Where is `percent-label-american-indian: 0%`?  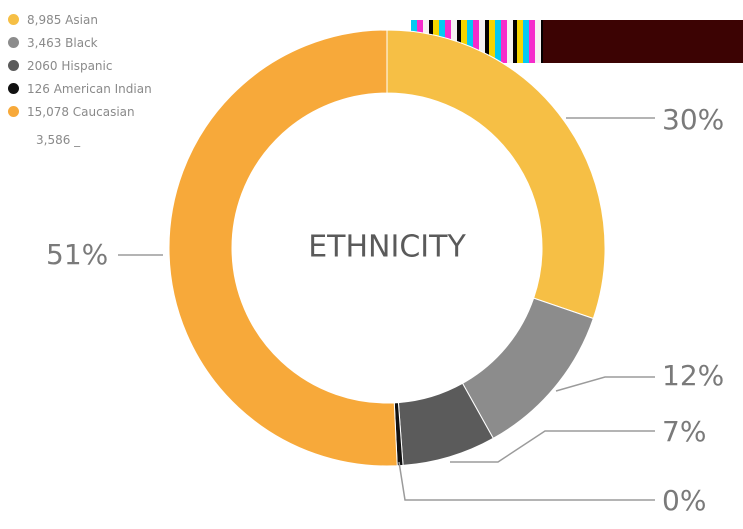 percent-label-american-indian: 0% is located at coordinates (684, 500).